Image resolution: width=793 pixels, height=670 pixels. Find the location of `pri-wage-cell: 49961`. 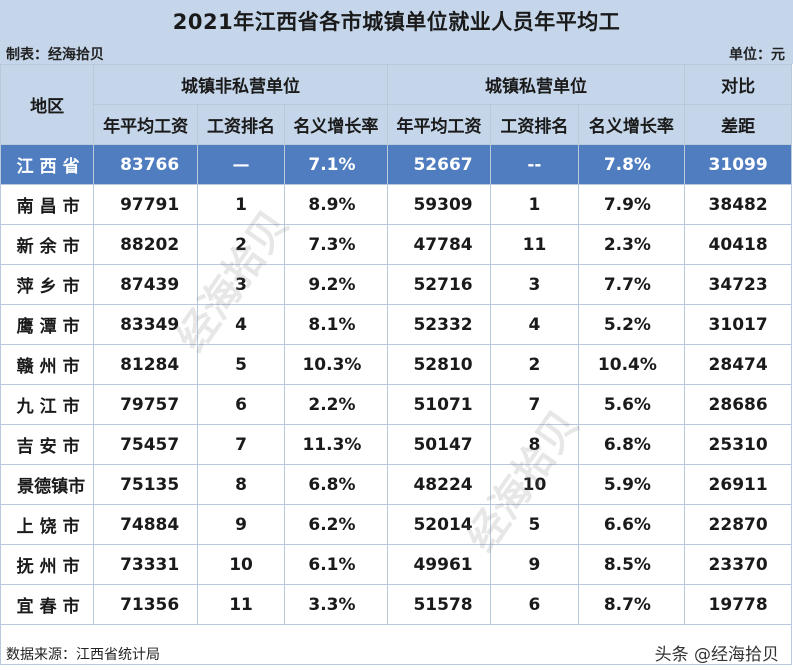

pri-wage-cell: 49961 is located at coordinates (439, 564).